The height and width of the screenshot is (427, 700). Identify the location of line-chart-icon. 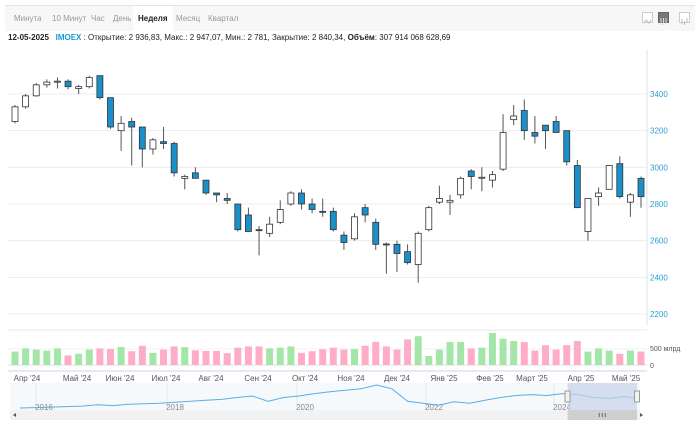
(647, 18).